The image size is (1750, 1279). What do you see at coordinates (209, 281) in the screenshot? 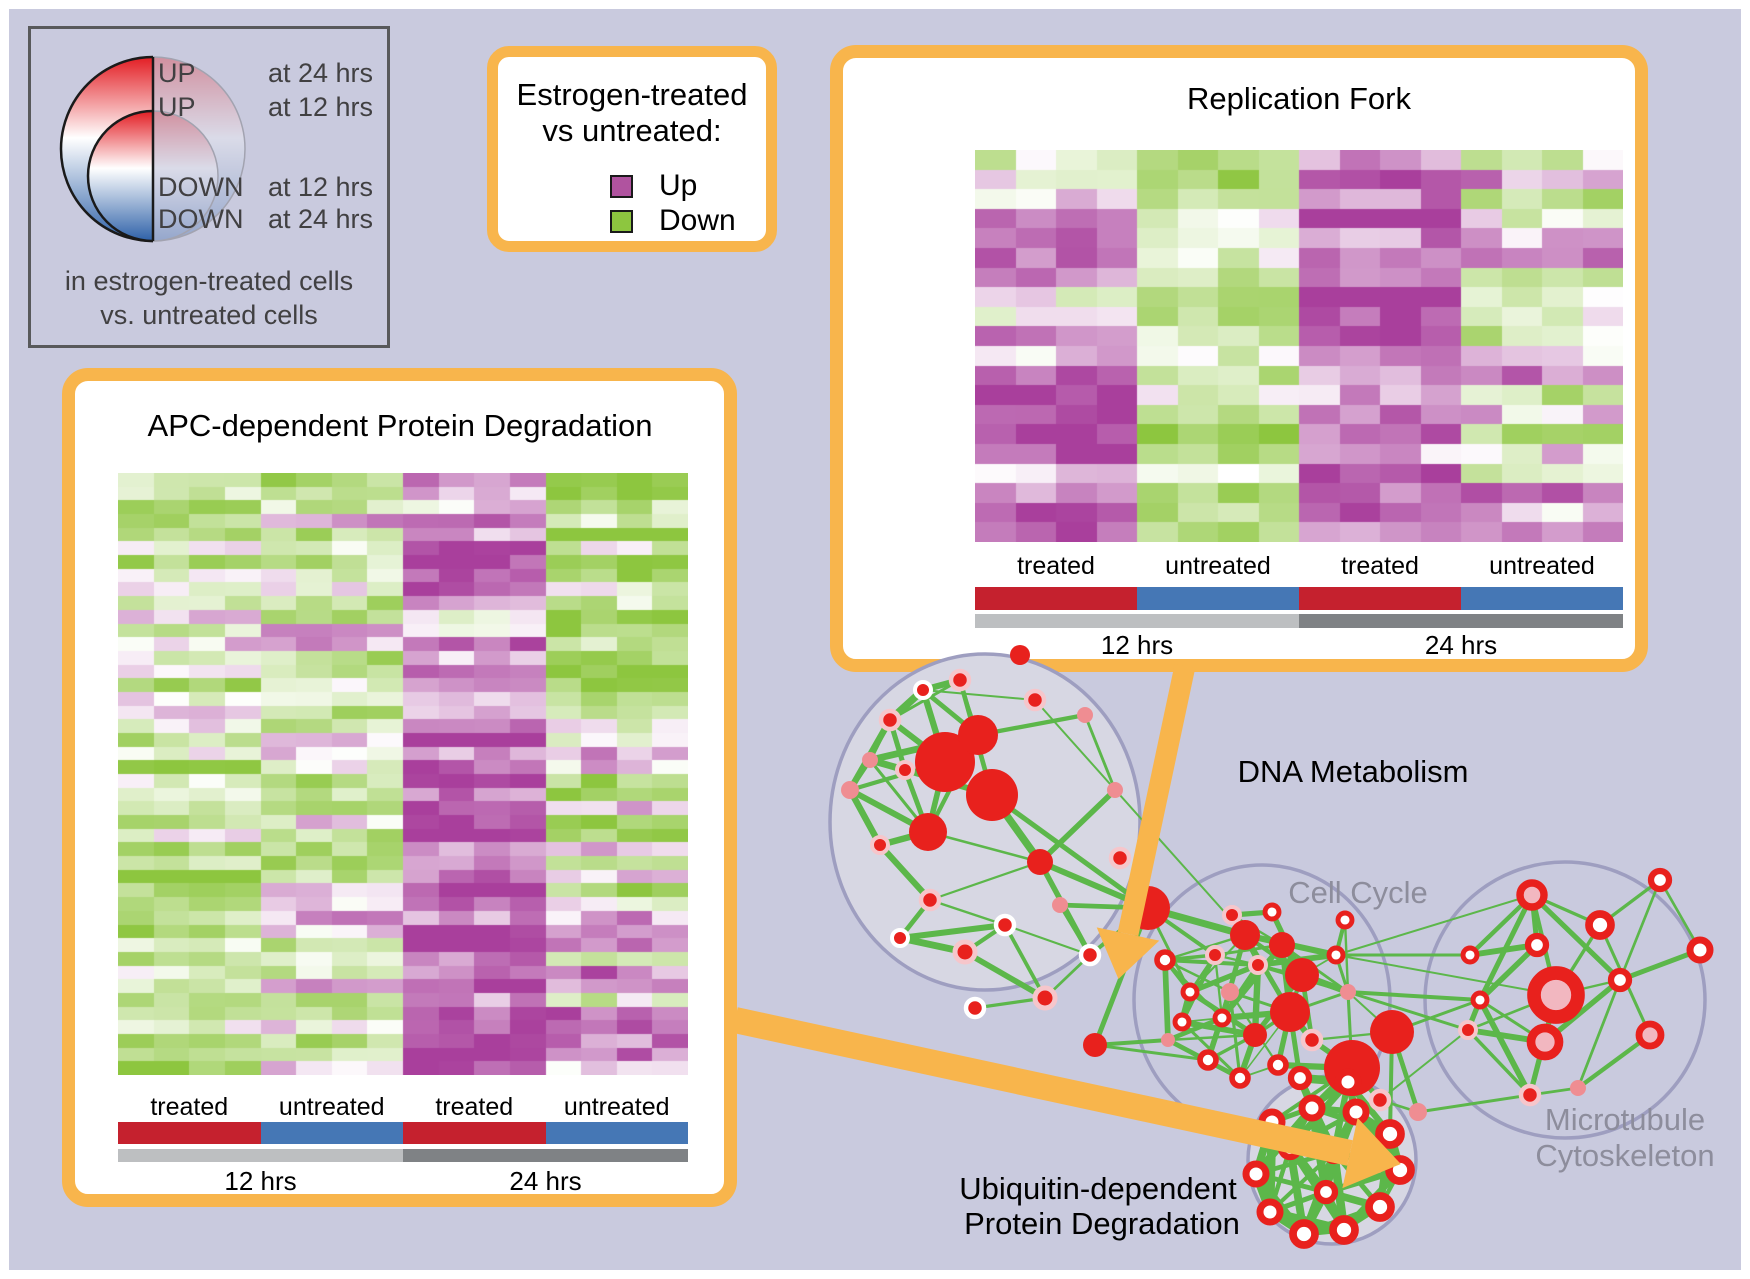
I see `legend-footer-line1: in estrogen-treated cells` at bounding box center [209, 281].